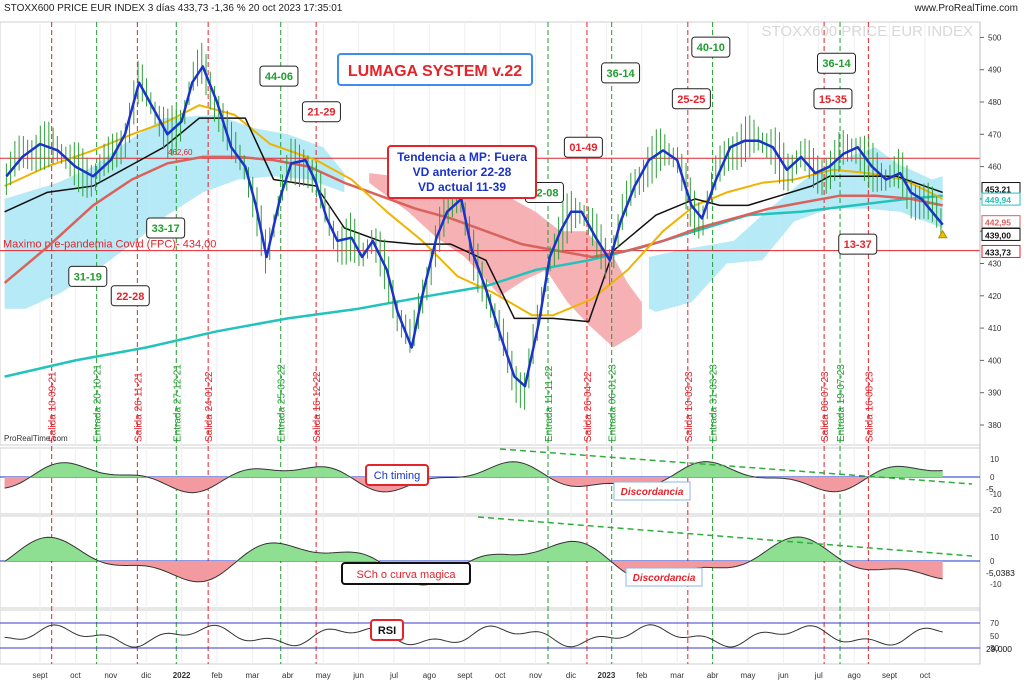  I want to click on alert-bell-icon, so click(942, 234).